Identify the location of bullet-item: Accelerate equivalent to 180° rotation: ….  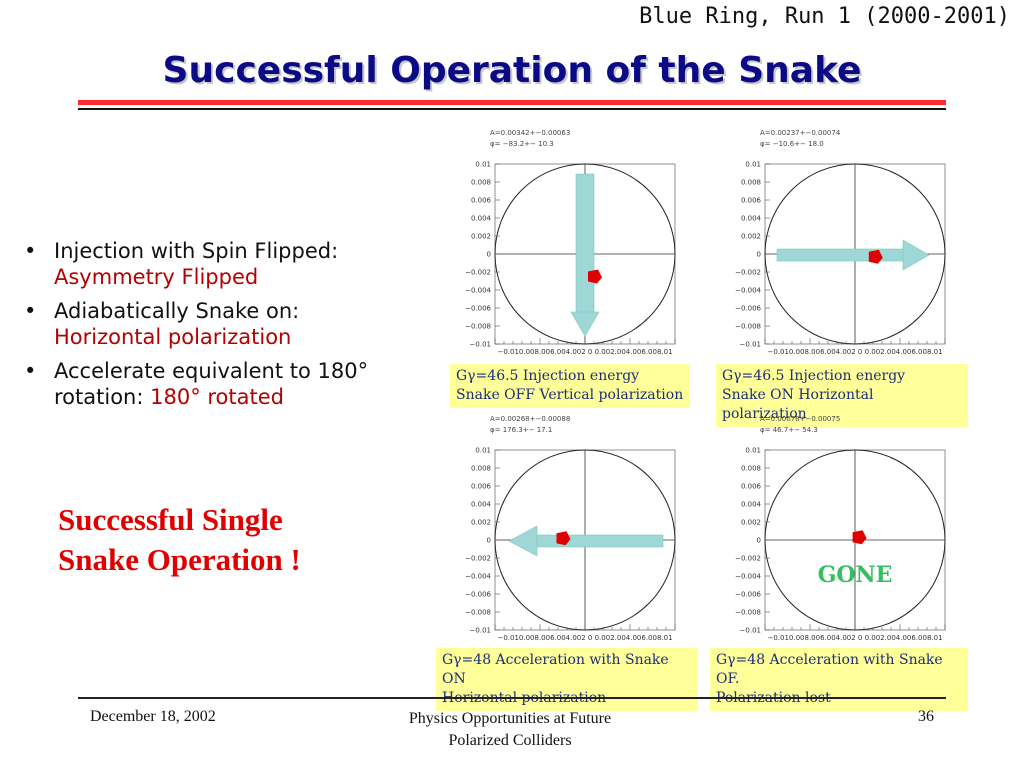
(219, 384).